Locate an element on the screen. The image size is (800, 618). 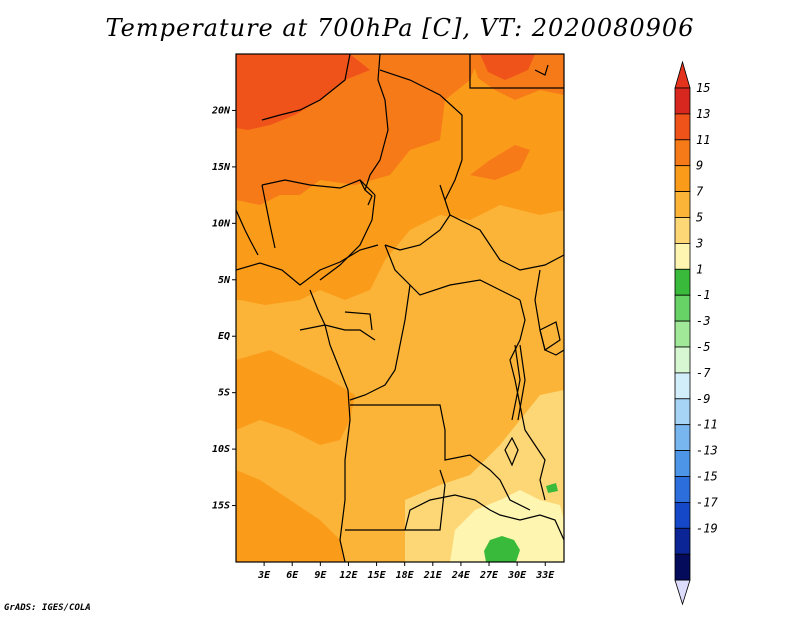
x-tick-label: 30E is located at coordinates (517, 575).